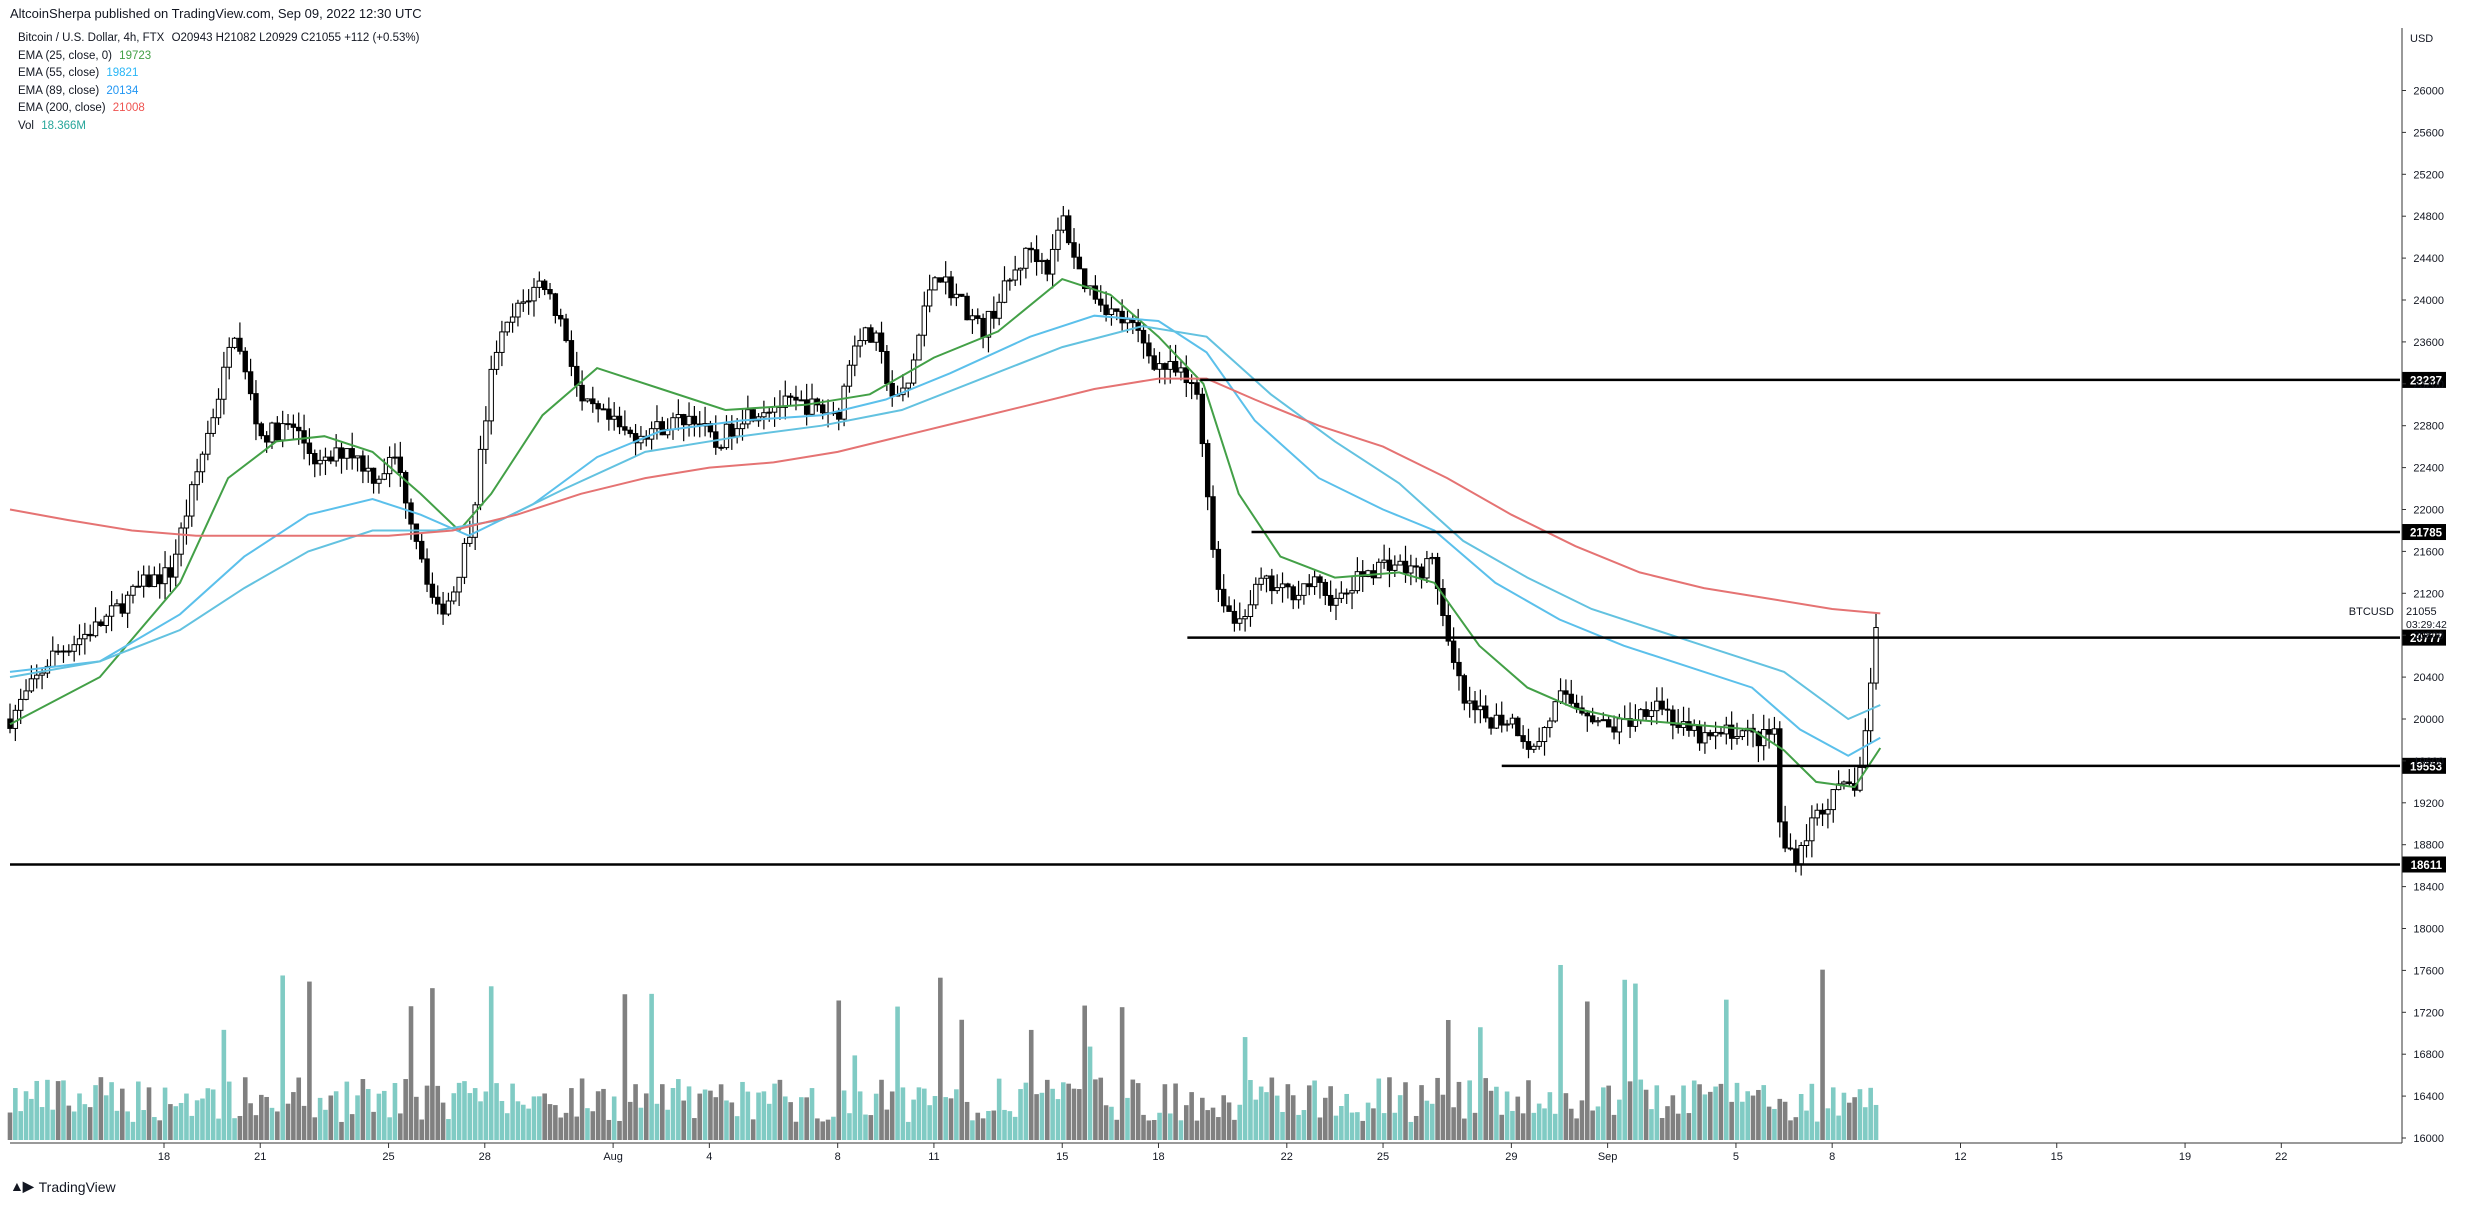 The width and height of the screenshot is (2474, 1205). What do you see at coordinates (2426, 534) in the screenshot?
I see `level-label: 21785` at bounding box center [2426, 534].